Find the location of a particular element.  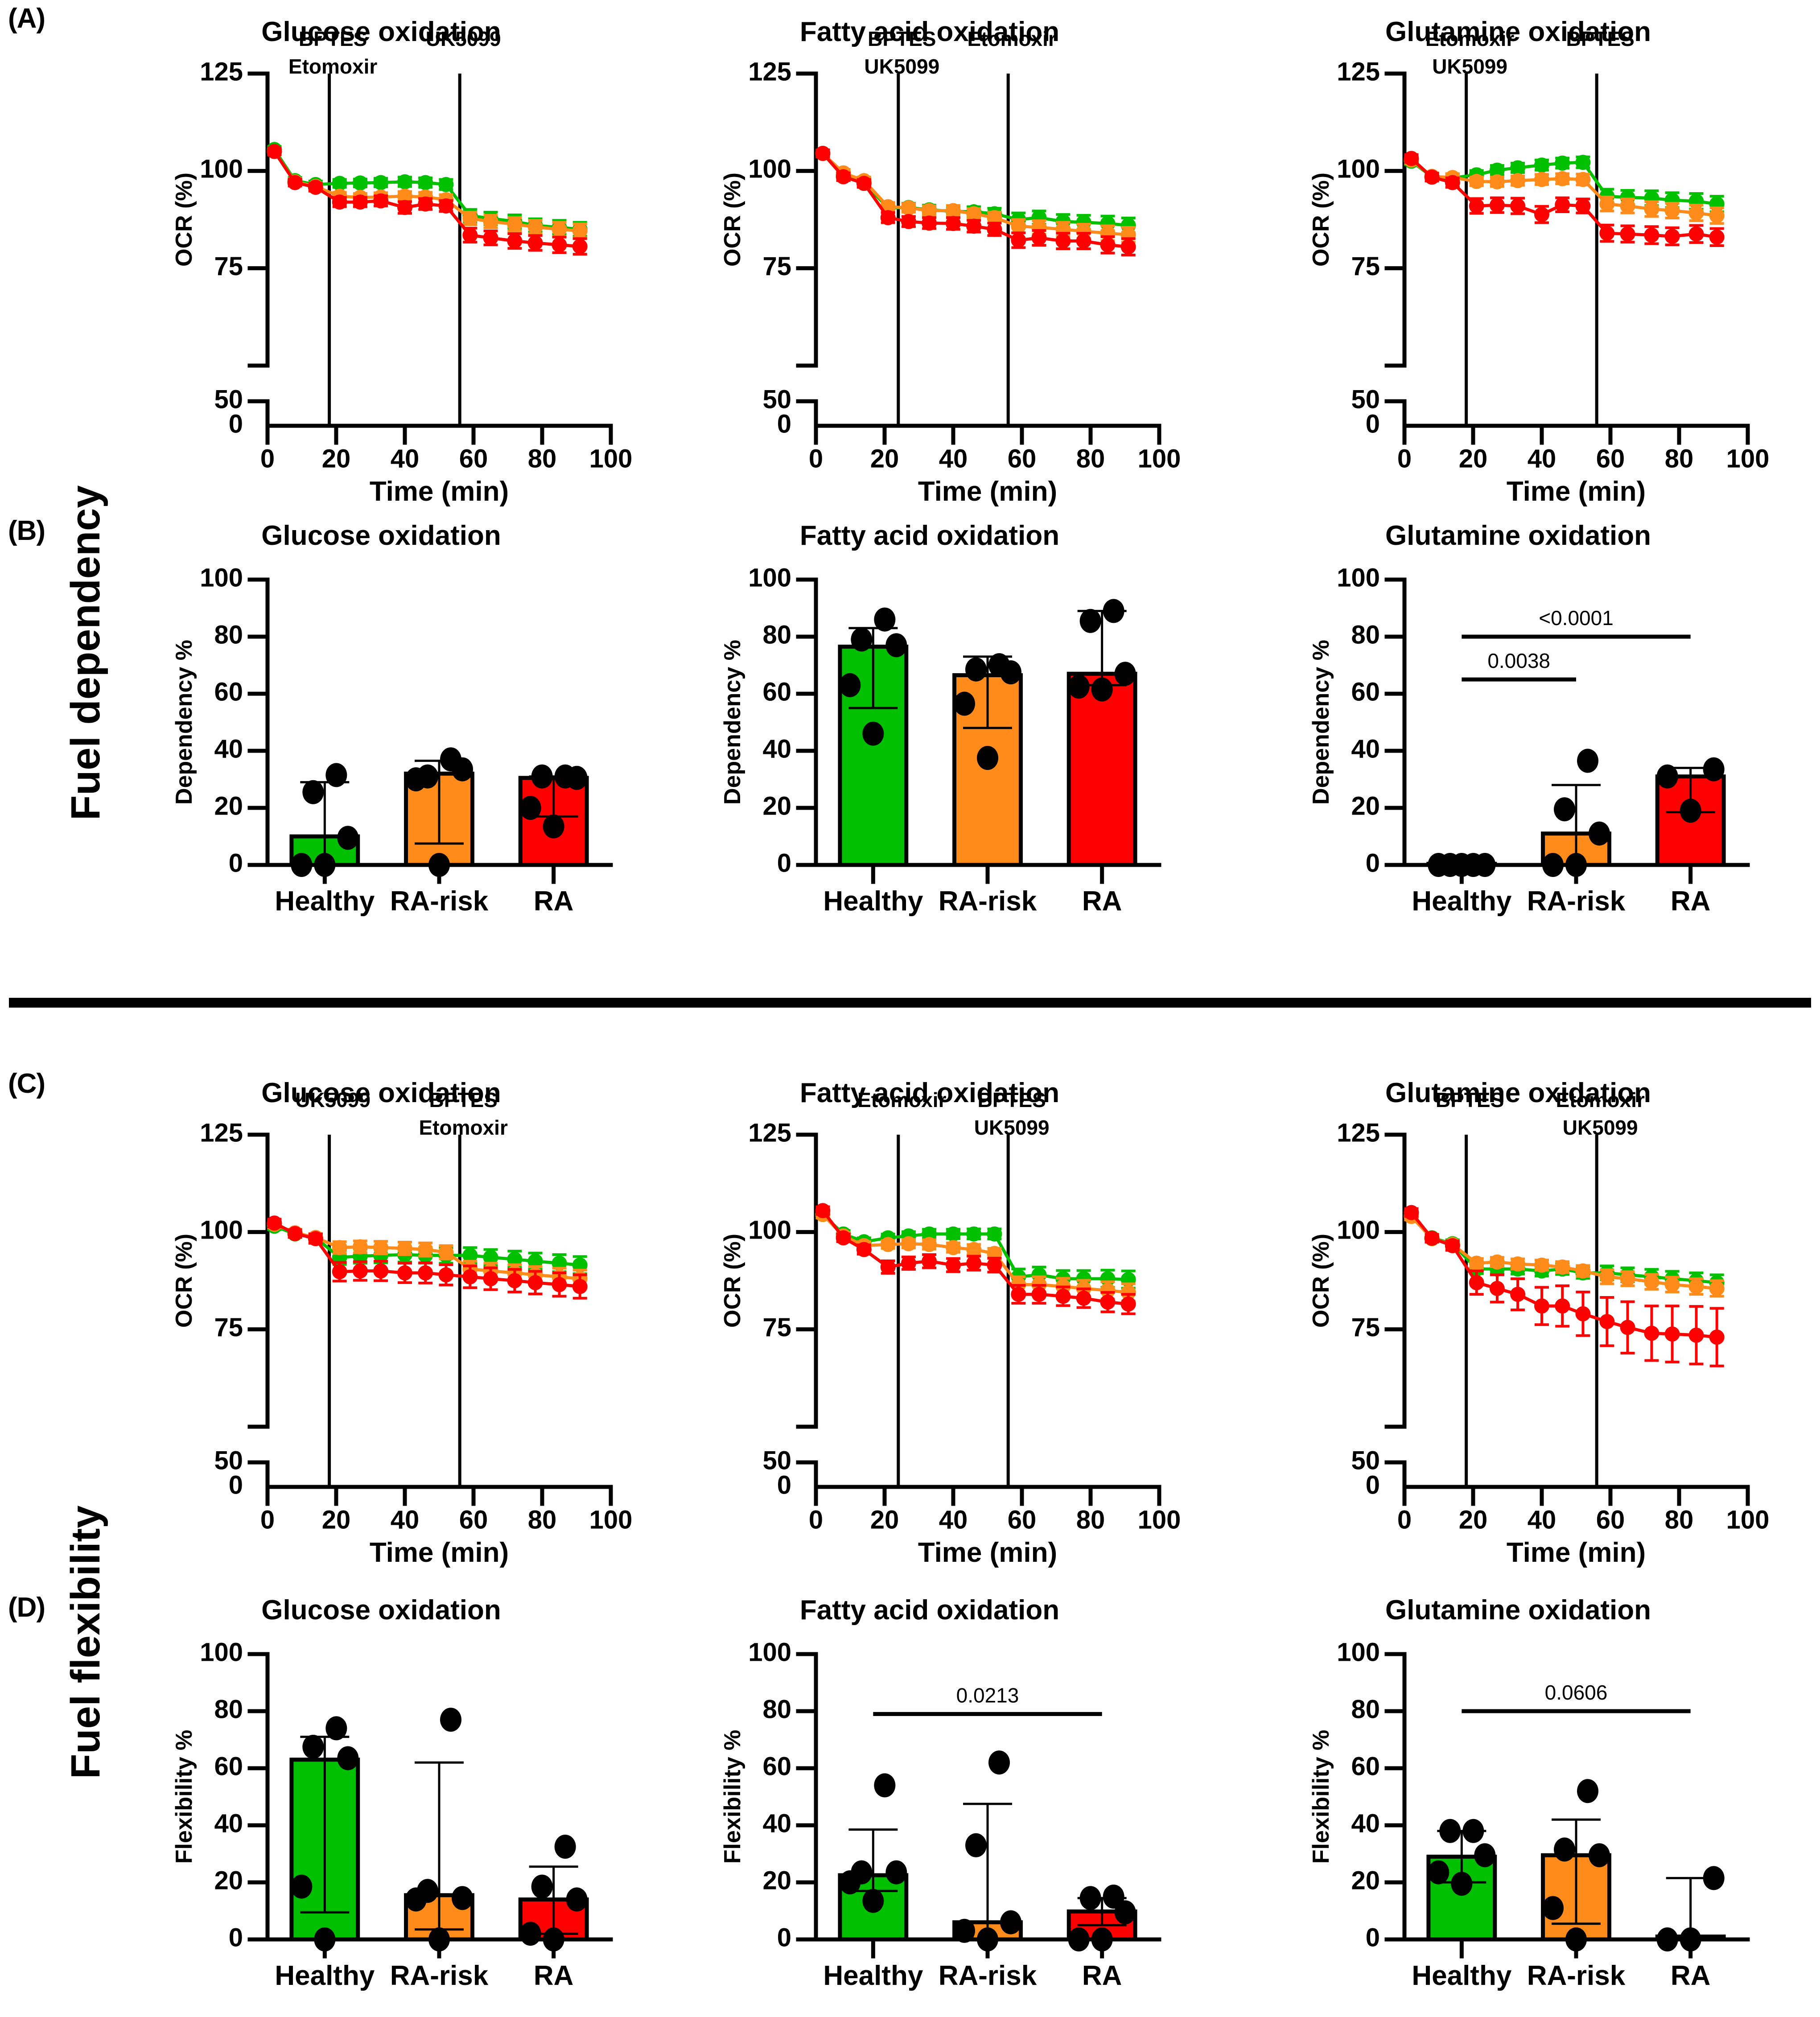

section-divider is located at coordinates (910, 1003).